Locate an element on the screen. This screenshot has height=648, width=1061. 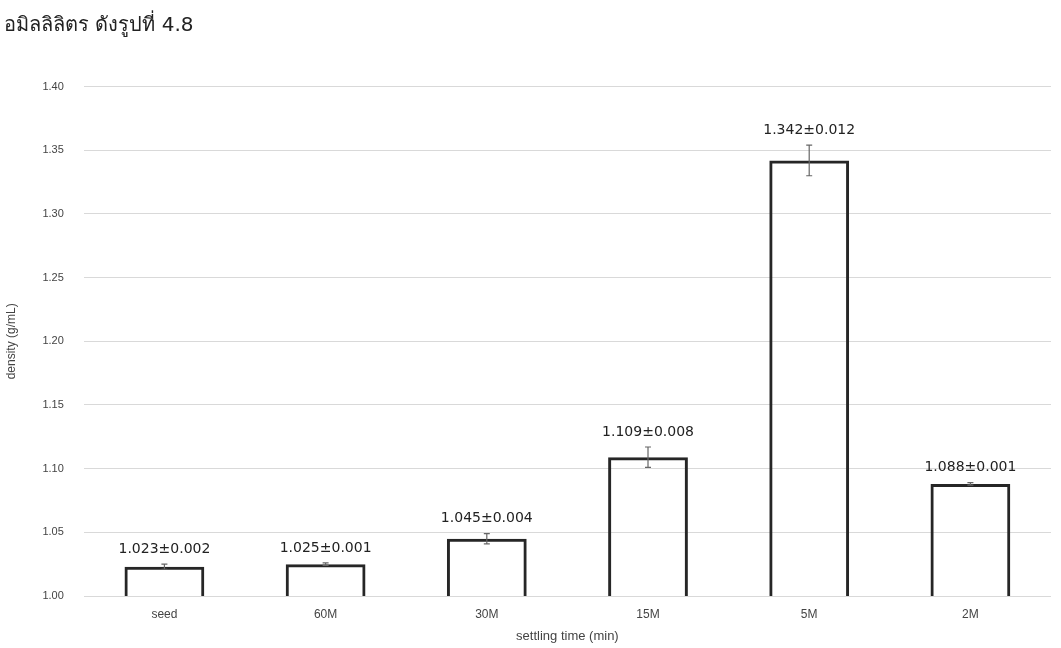
data-label: 1.045±0.004 is located at coordinates (486, 517).